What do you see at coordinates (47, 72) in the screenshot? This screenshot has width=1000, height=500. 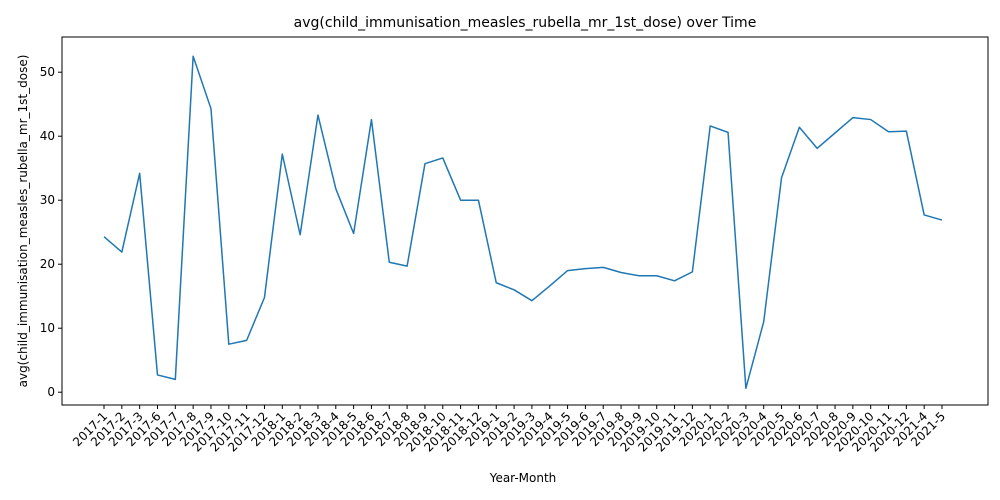 I see `y-tick-label: 50` at bounding box center [47, 72].